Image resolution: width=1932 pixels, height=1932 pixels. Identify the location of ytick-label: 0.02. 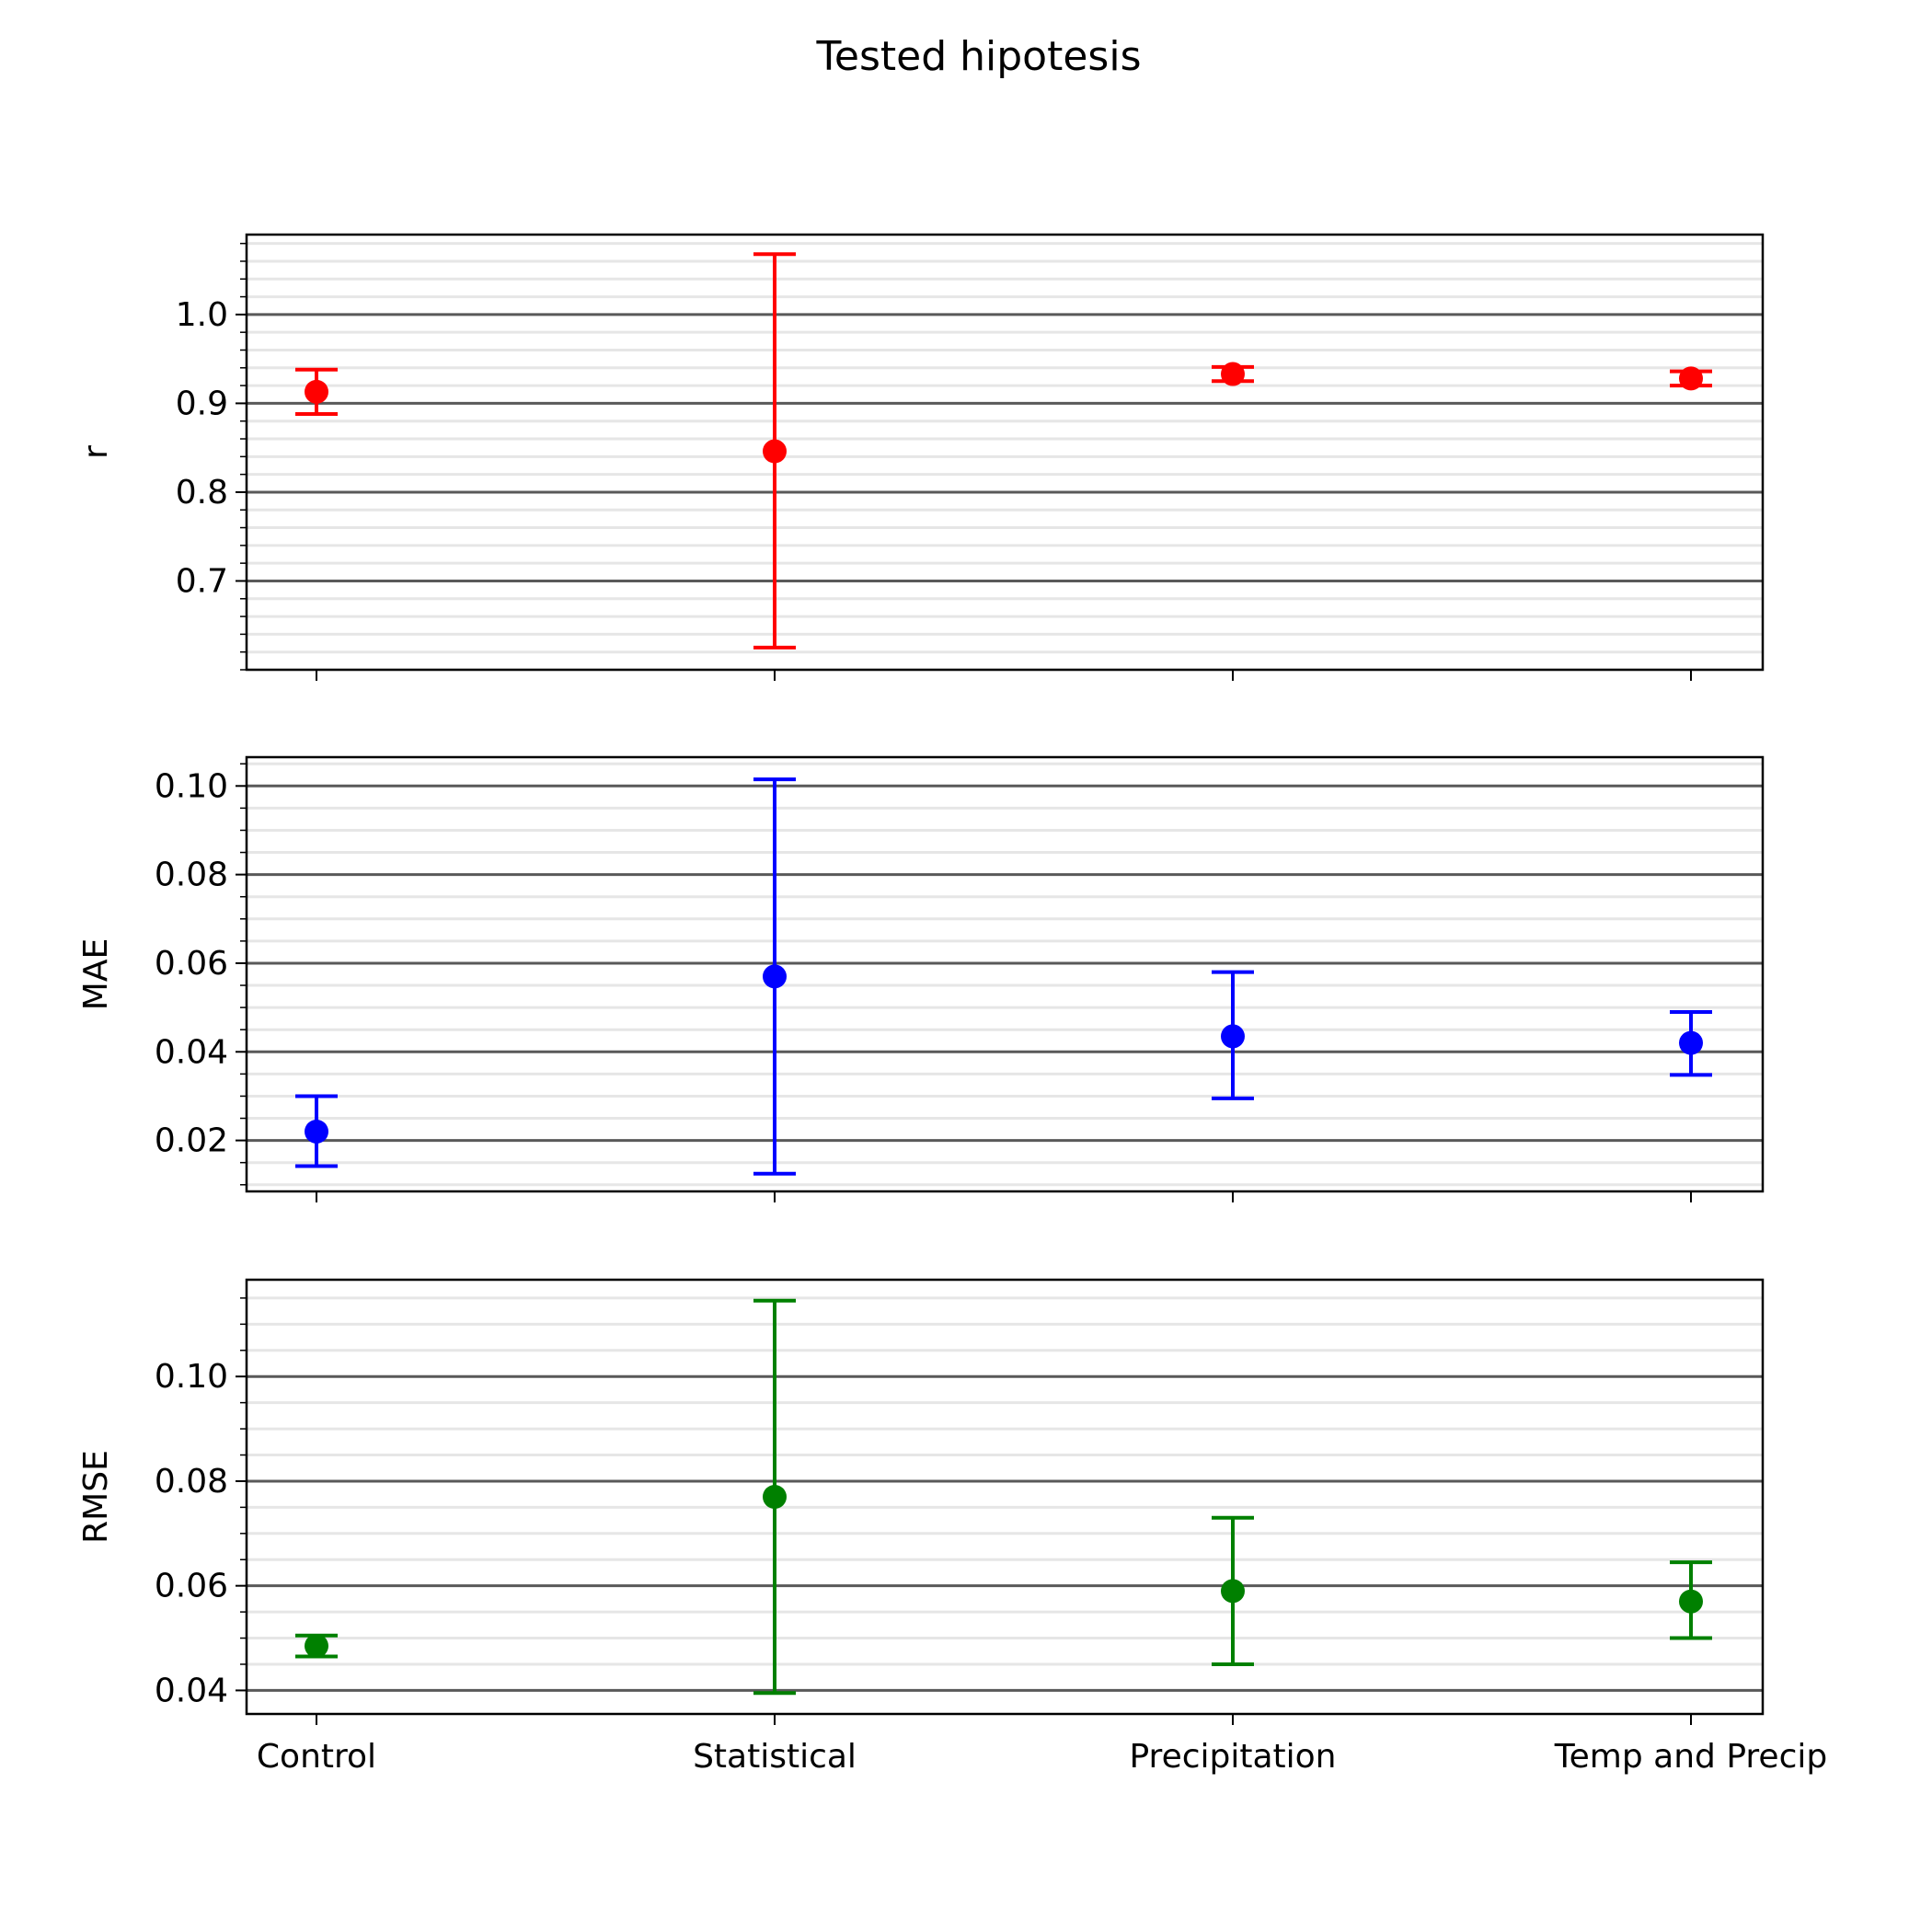
(191, 1141).